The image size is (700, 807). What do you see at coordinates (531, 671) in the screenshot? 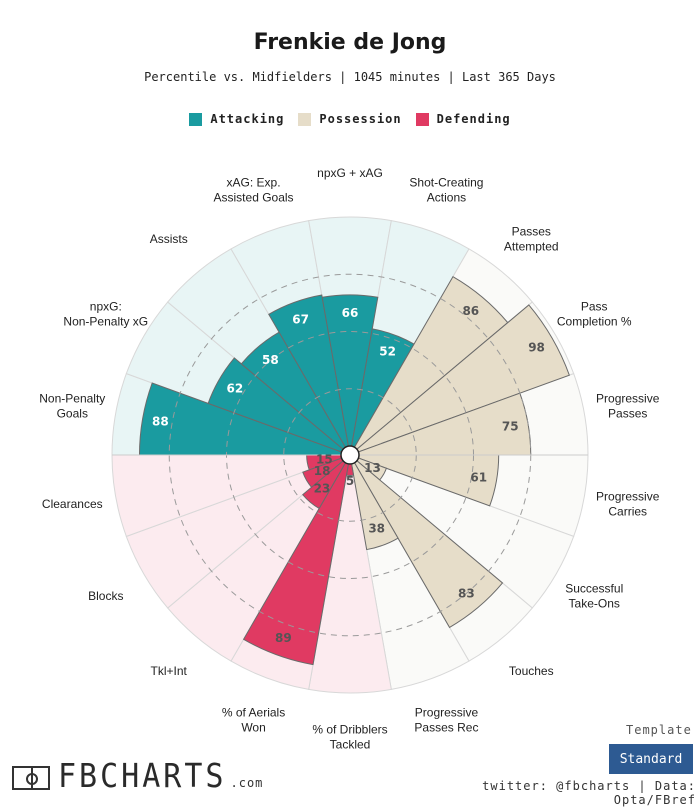
I see `category-label-touches: Touches` at bounding box center [531, 671].